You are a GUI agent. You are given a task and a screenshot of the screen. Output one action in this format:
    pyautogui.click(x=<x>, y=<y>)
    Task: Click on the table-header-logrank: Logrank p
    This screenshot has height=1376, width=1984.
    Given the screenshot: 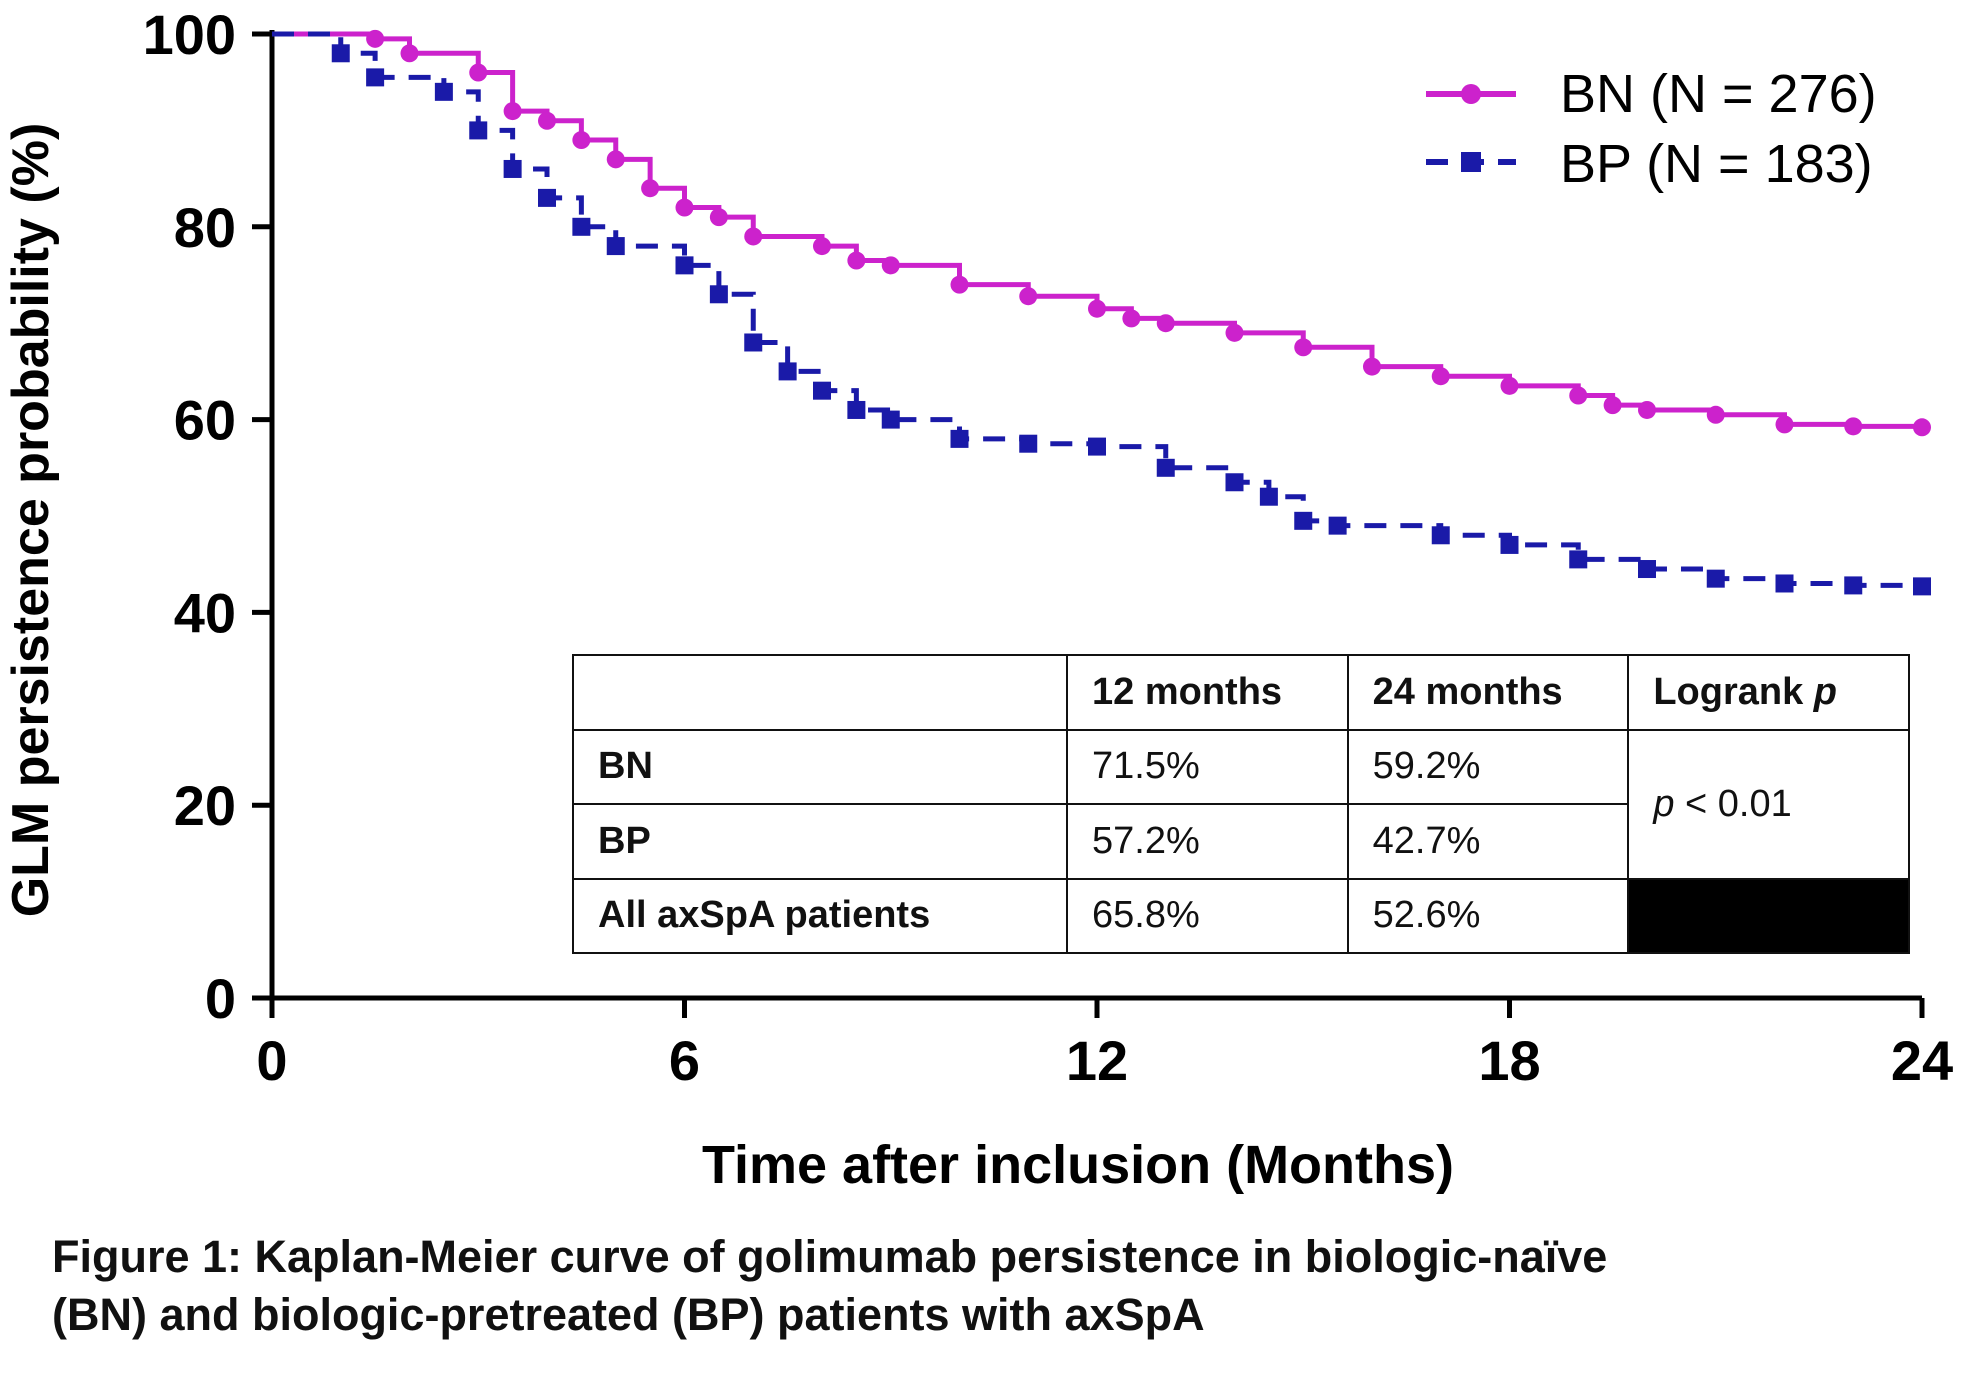 What is the action you would take?
    pyautogui.click(x=1768, y=692)
    